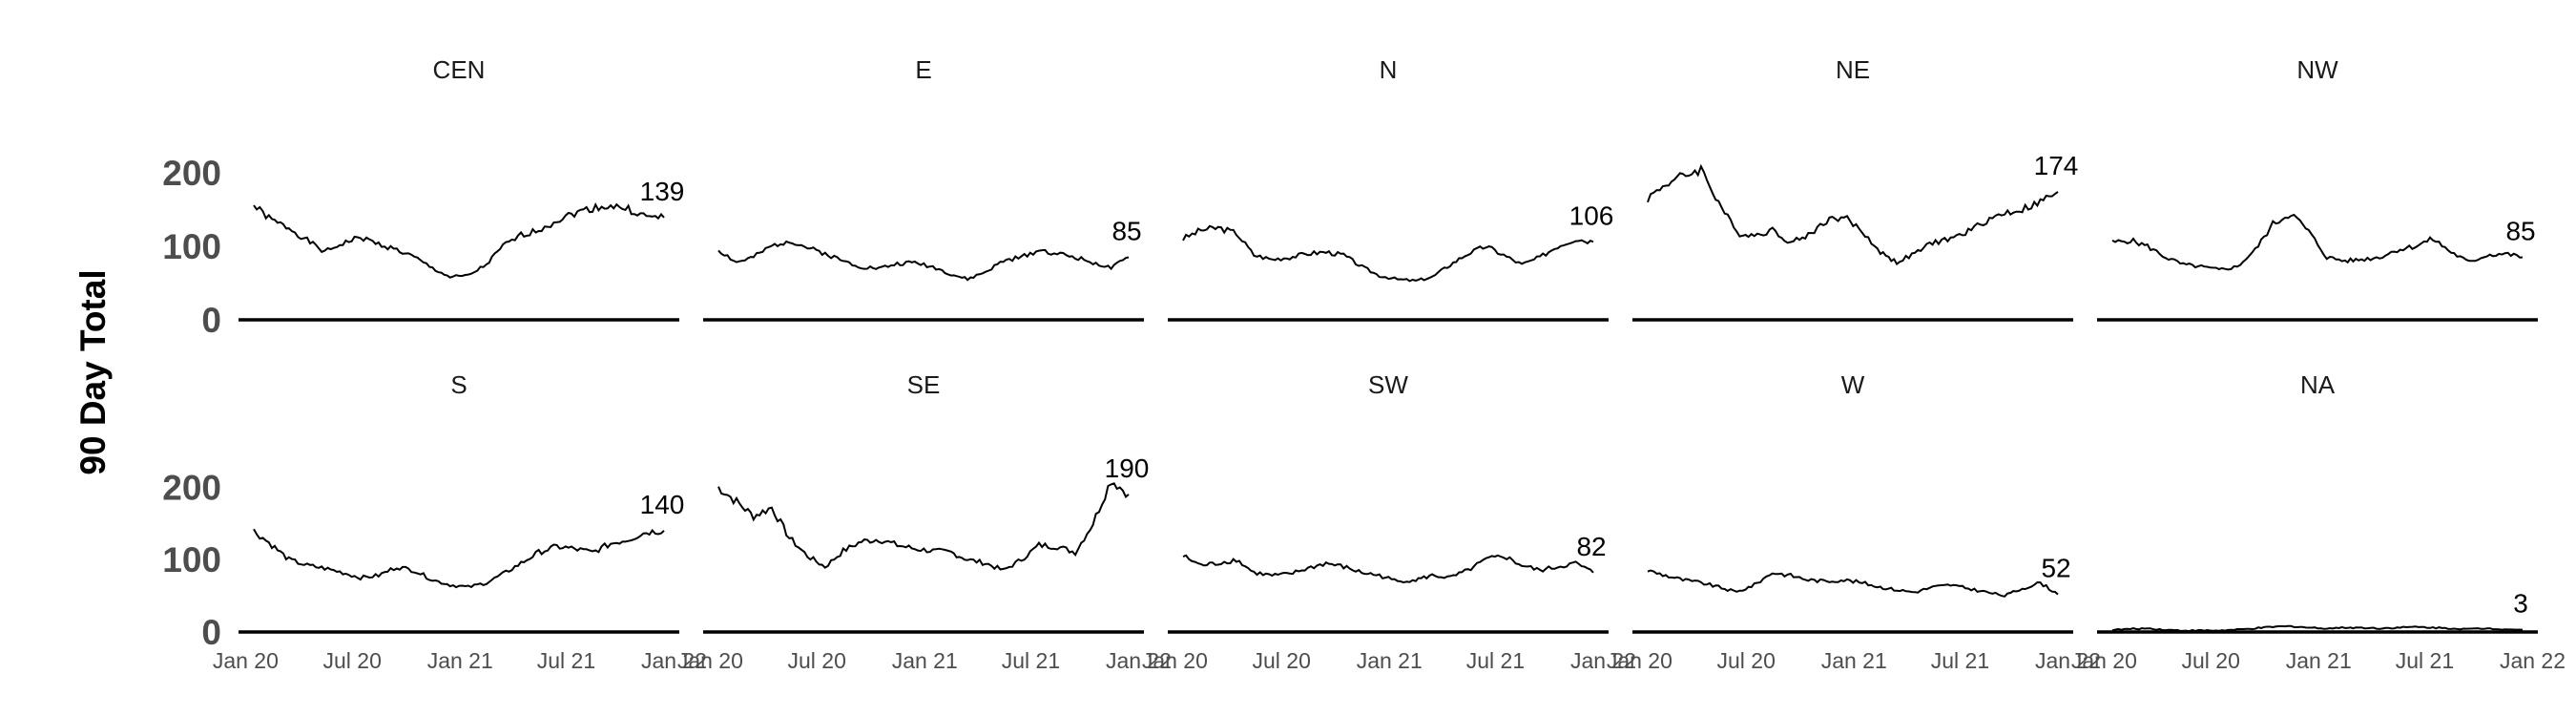 The width and height of the screenshot is (2576, 716). I want to click on facet-title: NW, so click(2317, 69).